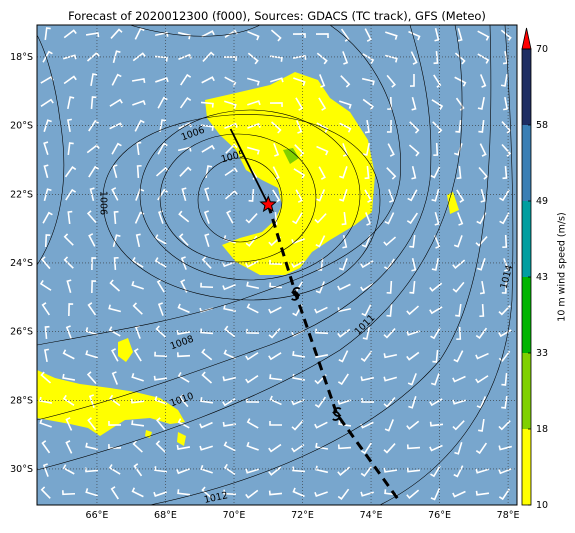 The width and height of the screenshot is (575, 533). Describe the element at coordinates (249, 166) in the screenshot. I see `past-track` at that location.